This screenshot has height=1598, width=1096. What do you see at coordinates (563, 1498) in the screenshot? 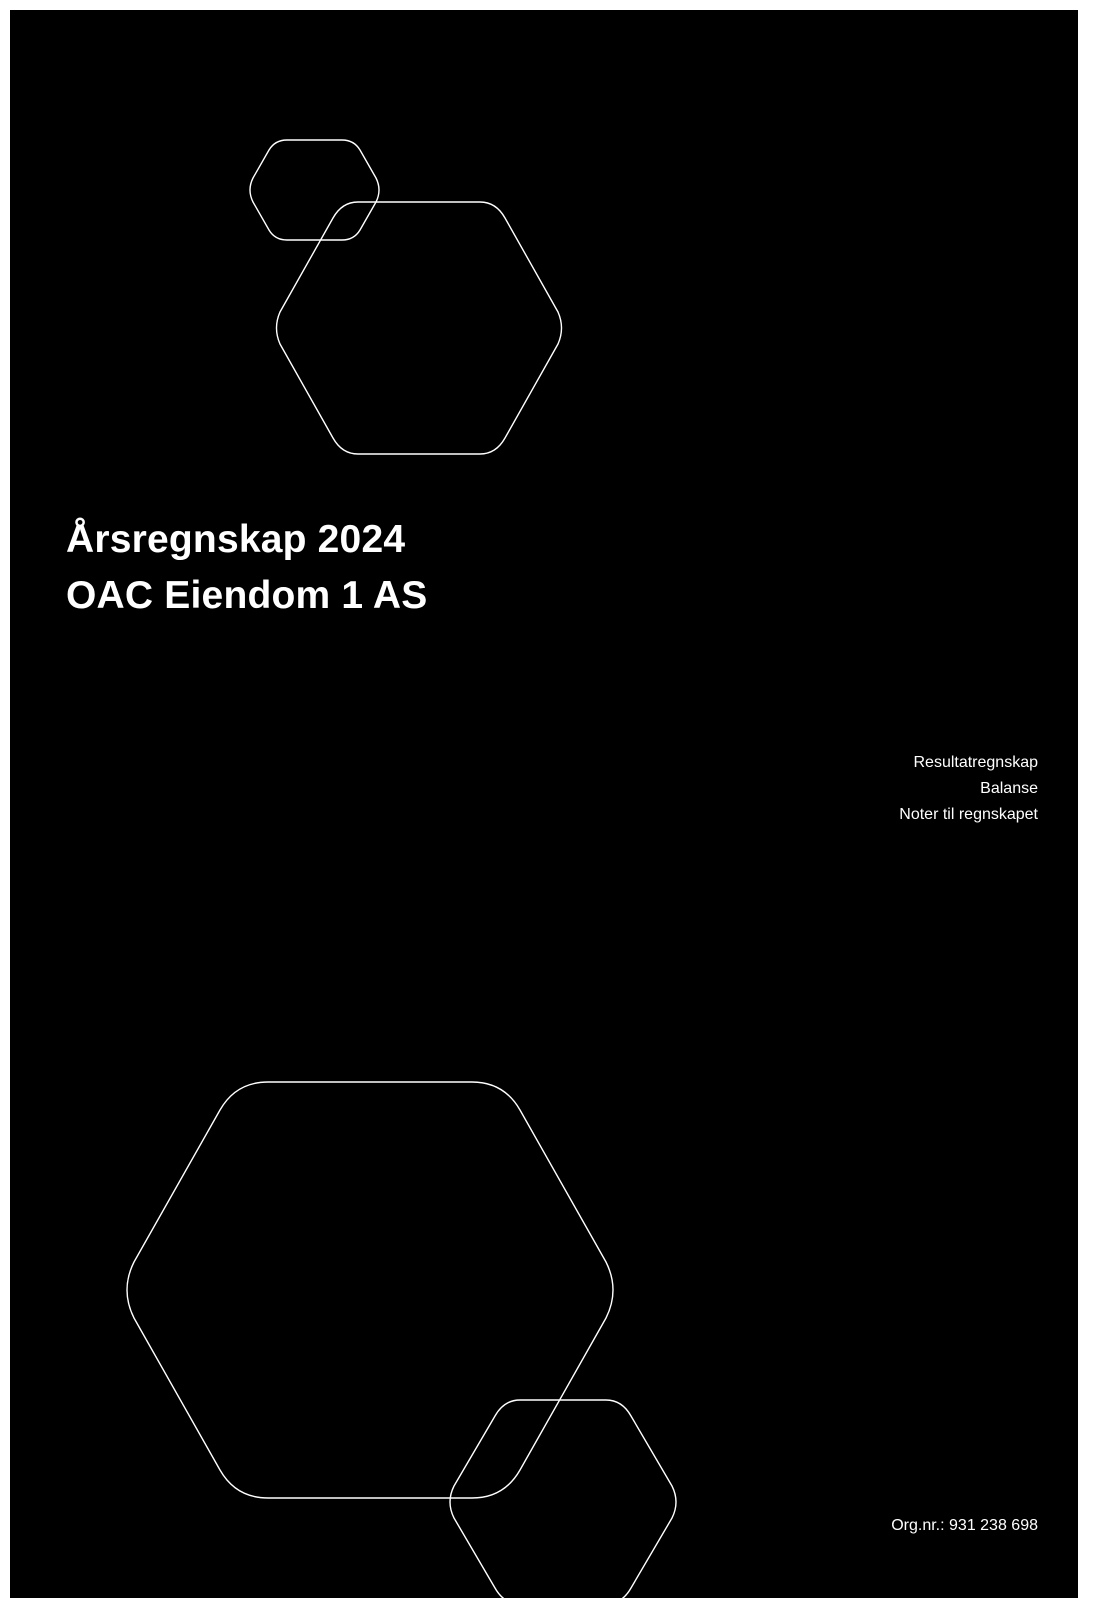
I see `hexagon-small-bottom-icon` at bounding box center [563, 1498].